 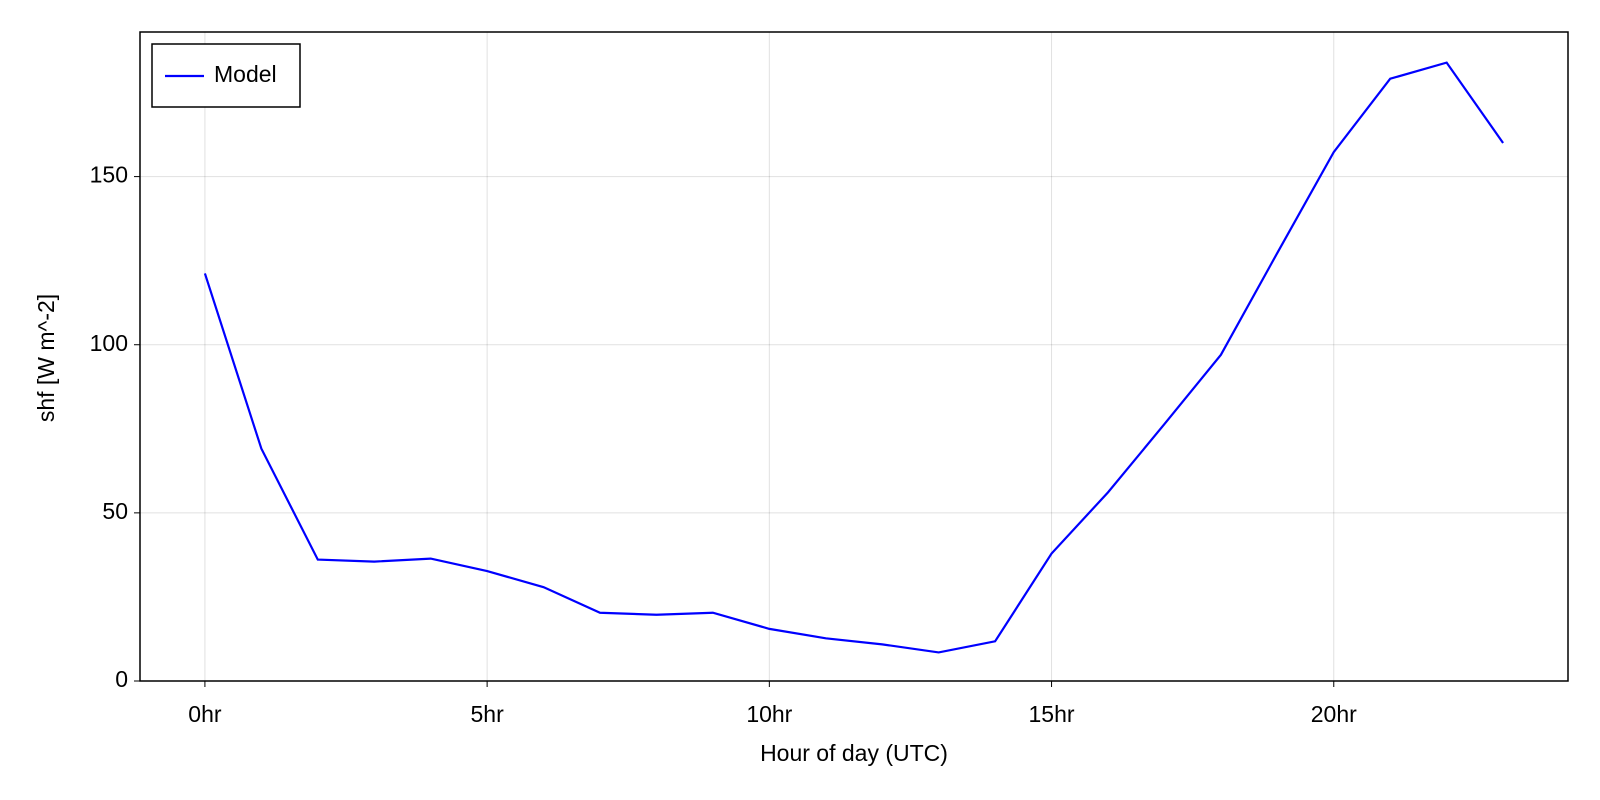 What do you see at coordinates (109, 175) in the screenshot?
I see `y-tick-label: 150` at bounding box center [109, 175].